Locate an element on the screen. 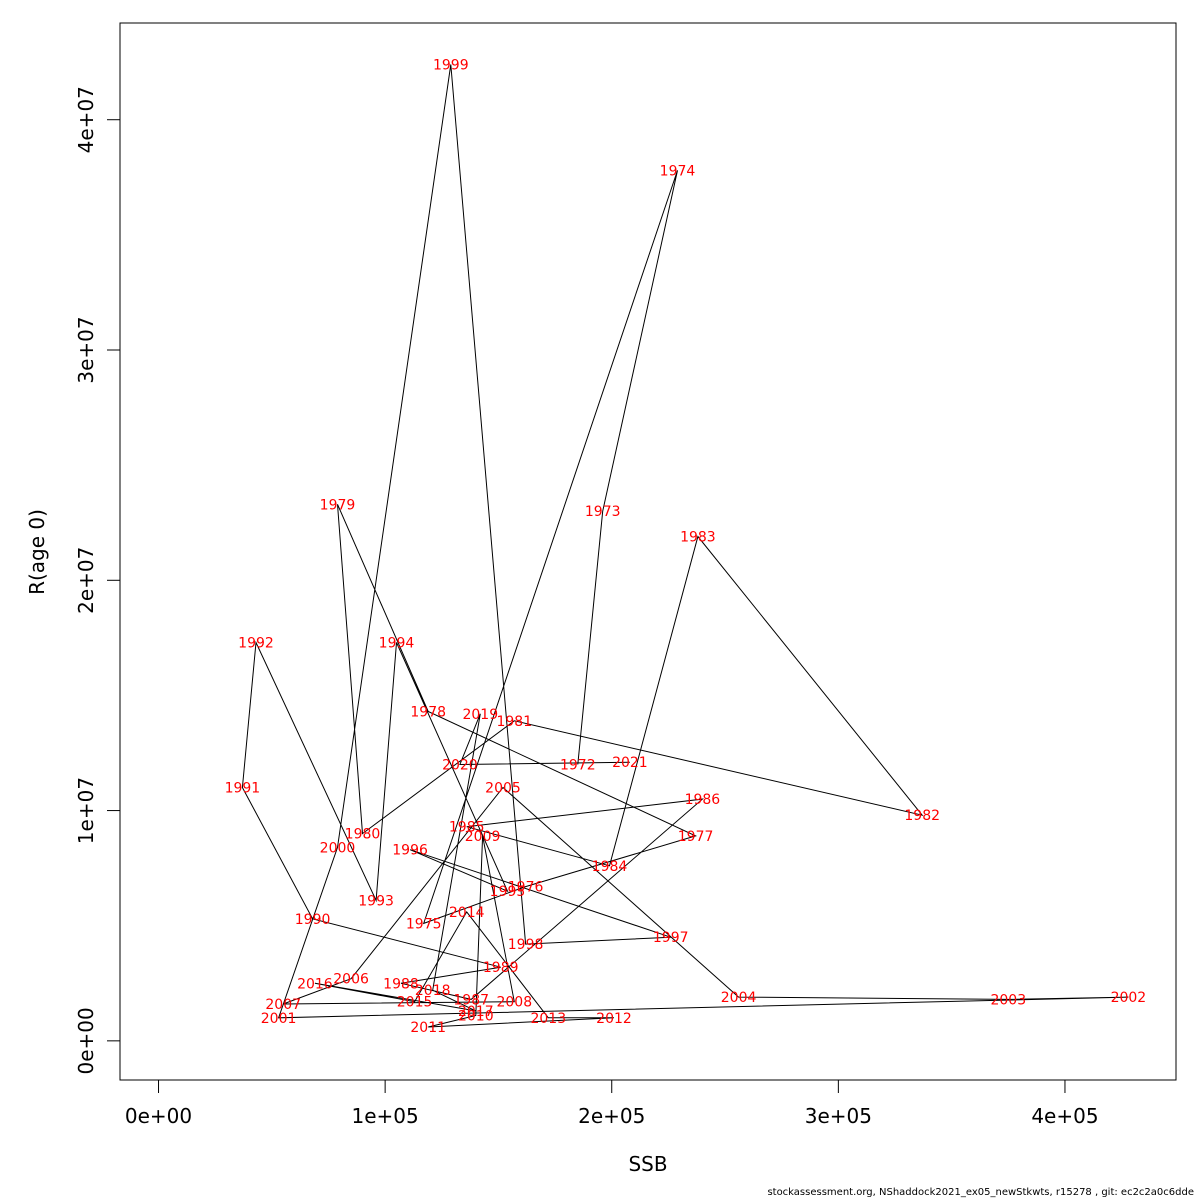  point-label-2001: 2001 is located at coordinates (279, 1019).